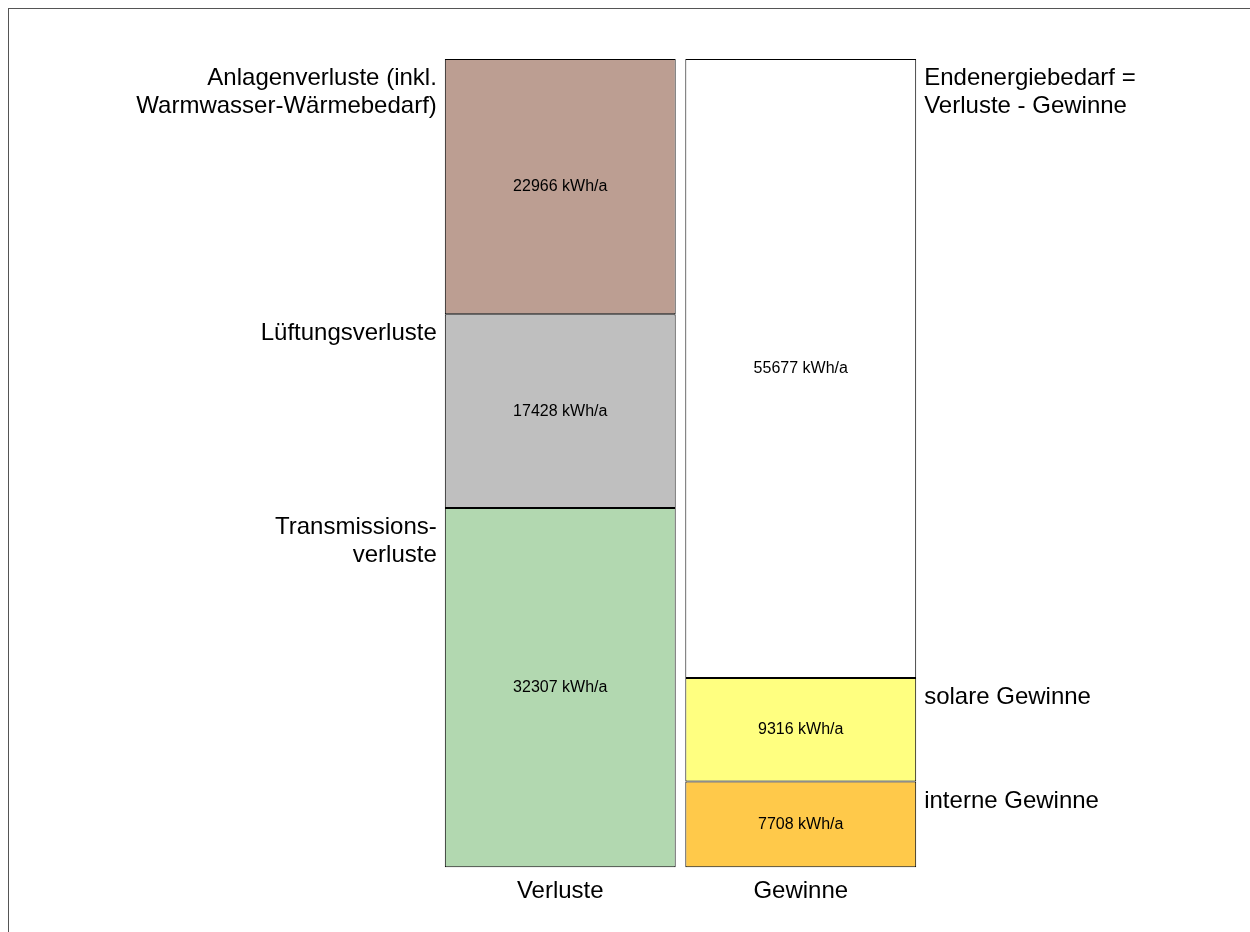 This screenshot has height=932, width=1250. I want to click on series-label: solare Gewinne, so click(1007, 695).